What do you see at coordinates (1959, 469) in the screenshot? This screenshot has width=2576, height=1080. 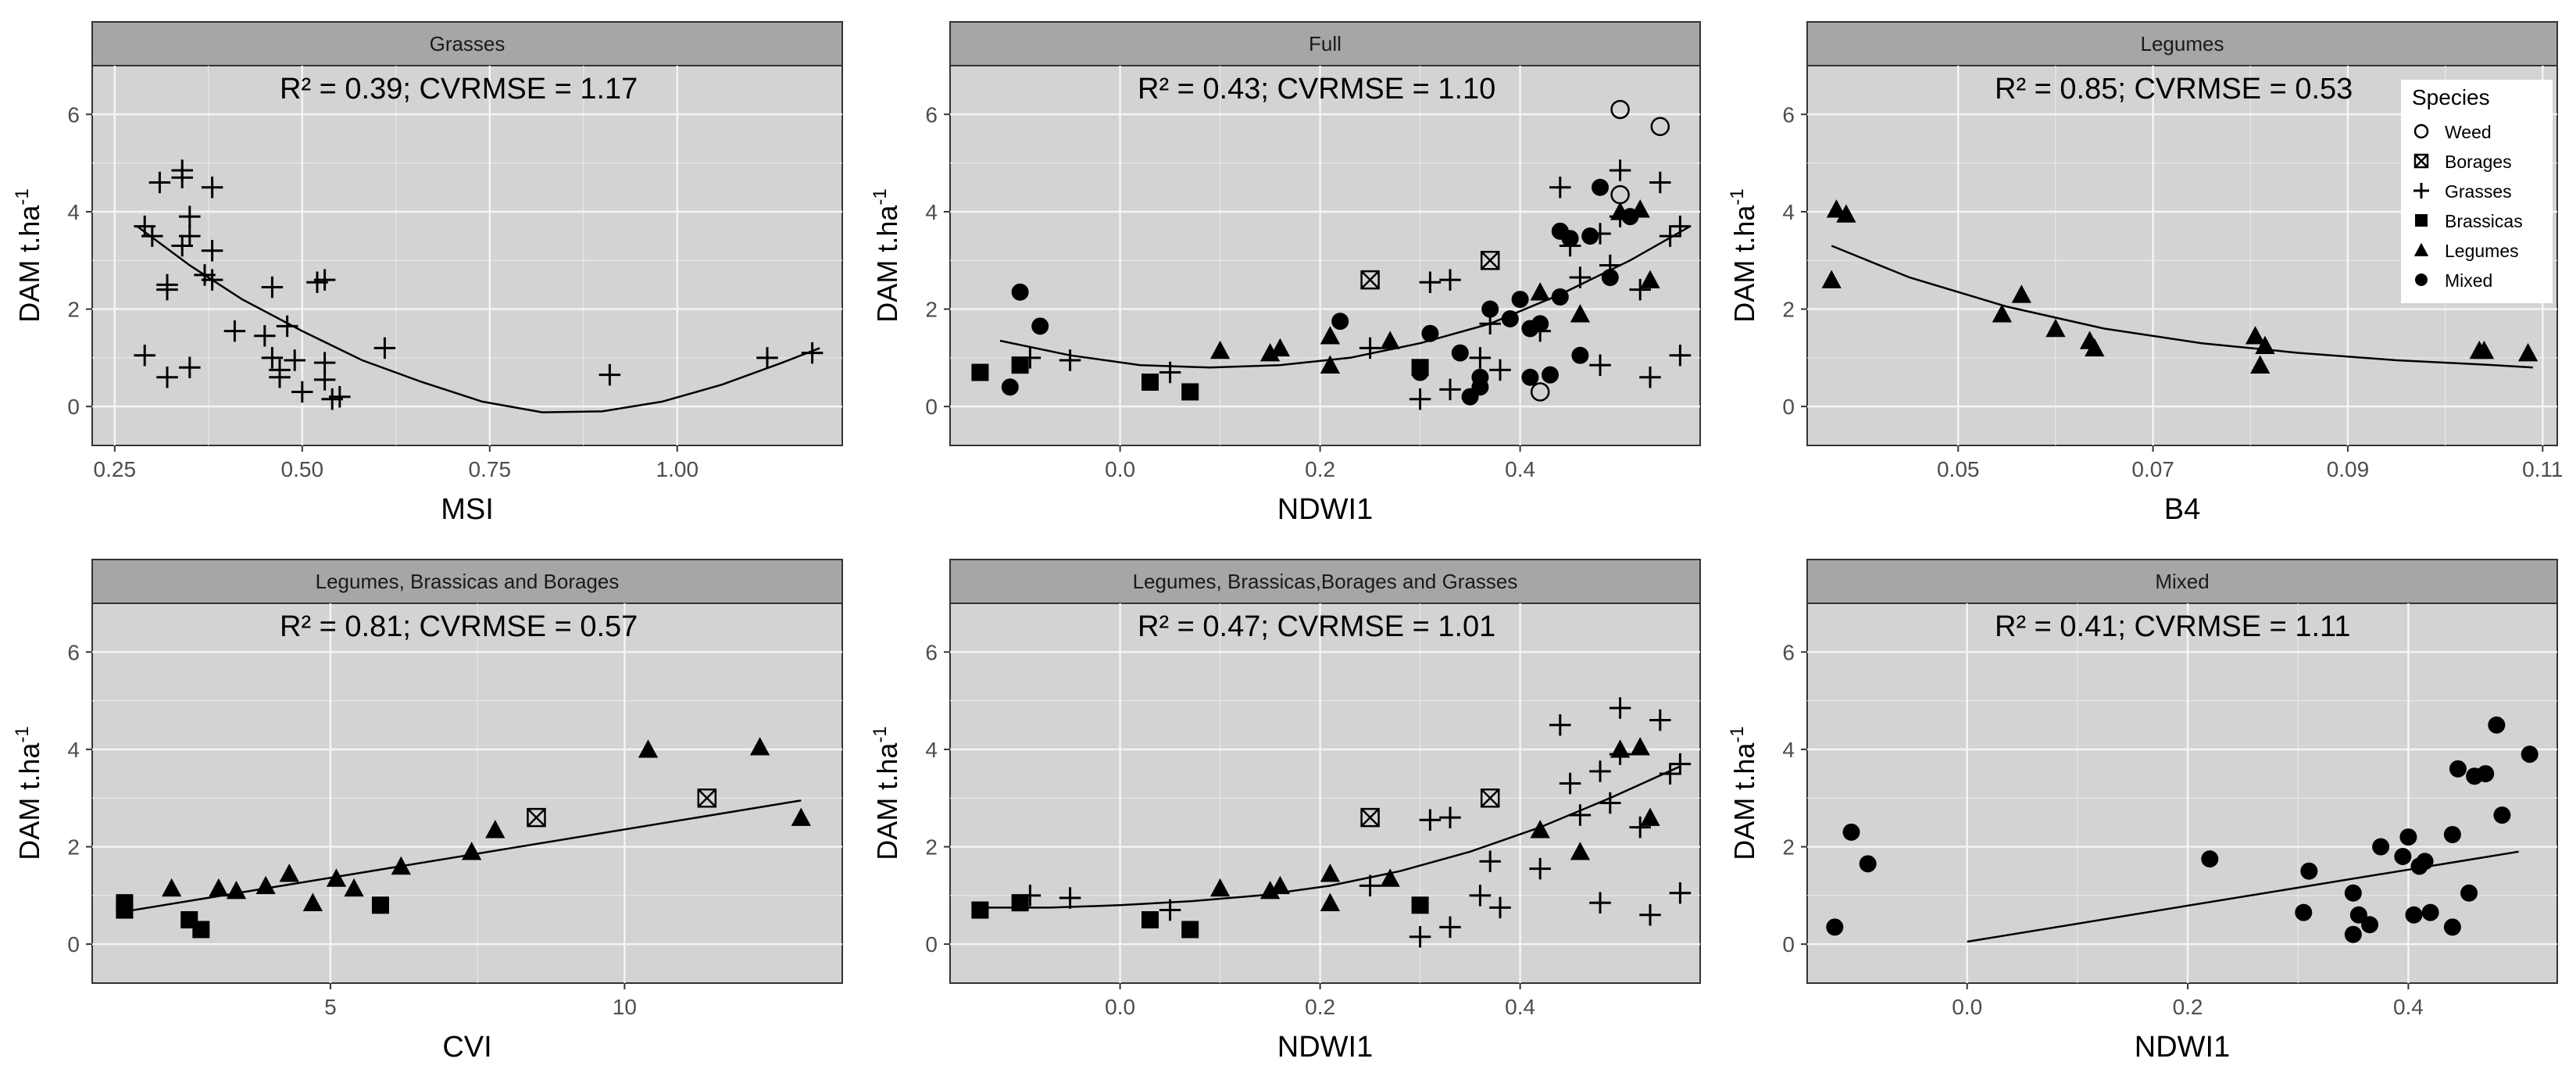 I see `x-tick-label: 0.05` at bounding box center [1959, 469].